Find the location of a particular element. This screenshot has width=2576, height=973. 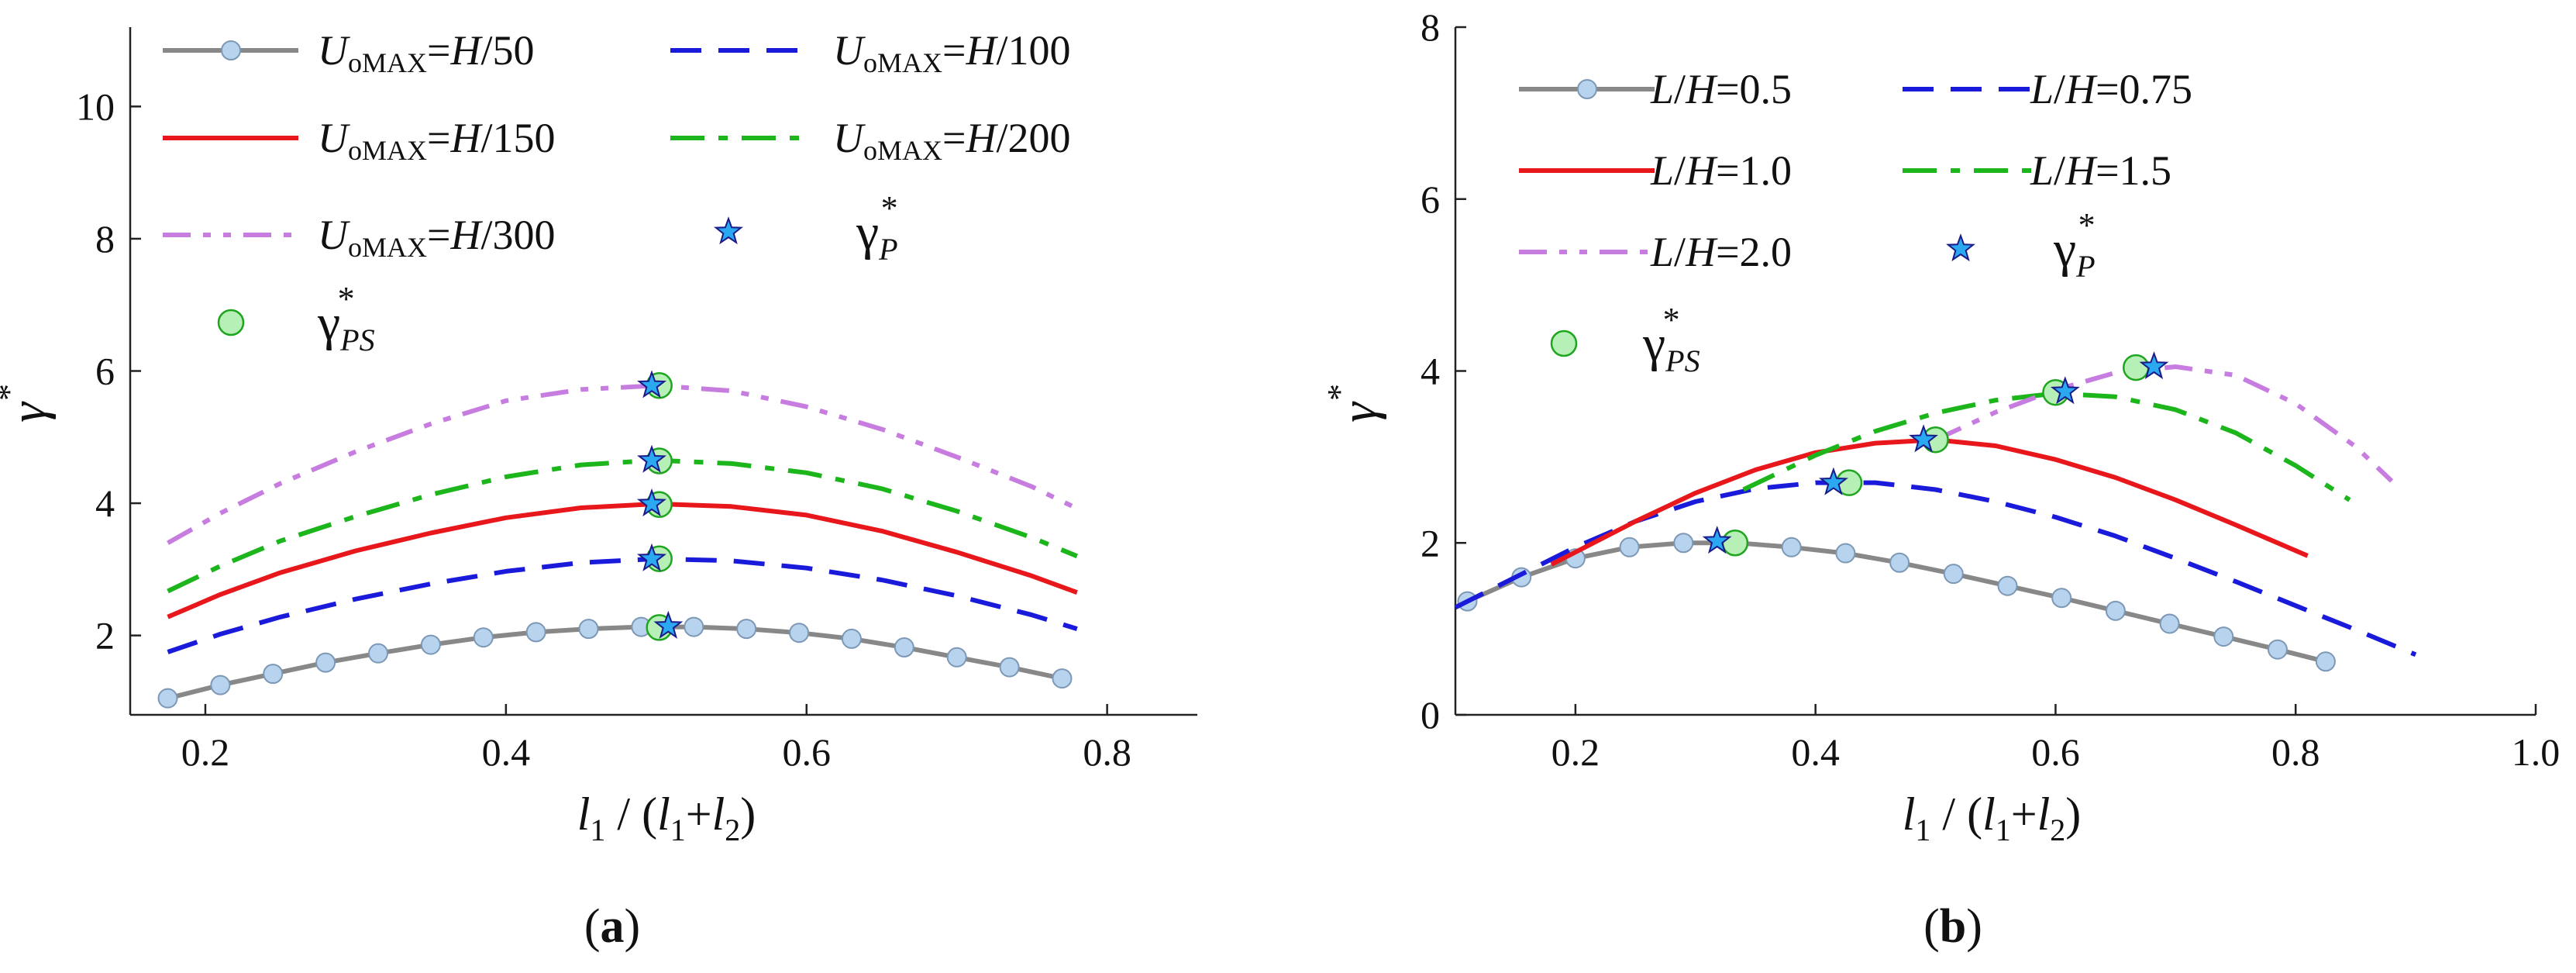

legend-label-part: /150 is located at coordinates (517, 138).